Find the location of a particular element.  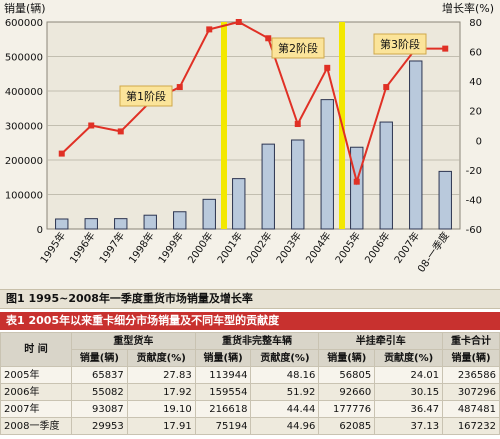

header-group-heavy-truck: 重型货车 is located at coordinates (133, 341).